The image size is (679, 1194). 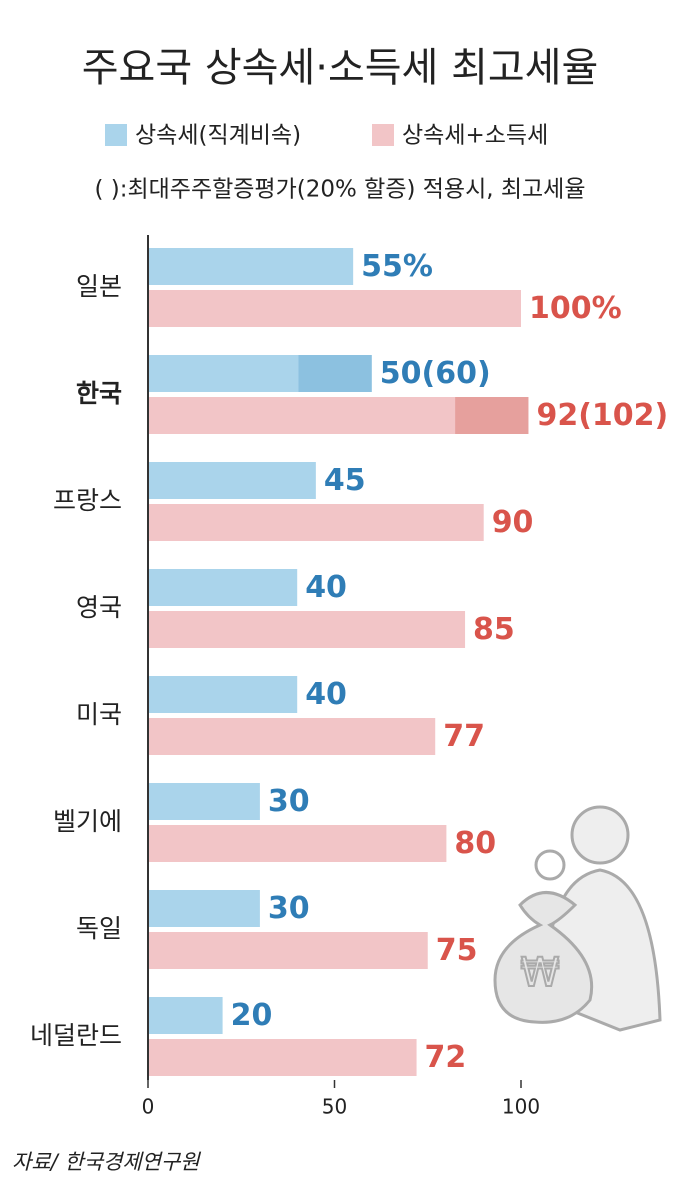 I want to click on value-label: 77, so click(x=464, y=736).